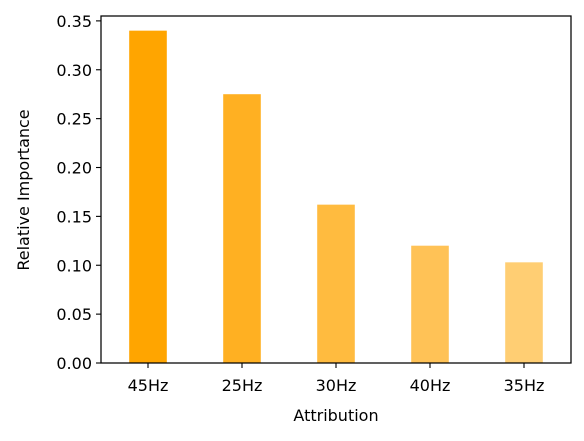  I want to click on bar-35hz, so click(524, 312).